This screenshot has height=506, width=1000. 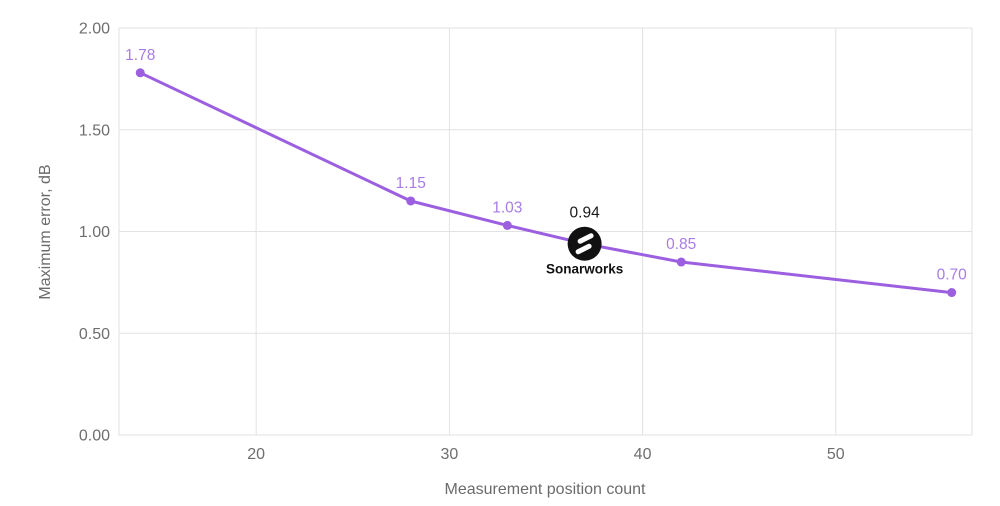 What do you see at coordinates (583, 249) in the screenshot?
I see `sonarworks-logo-bar-bottom` at bounding box center [583, 249].